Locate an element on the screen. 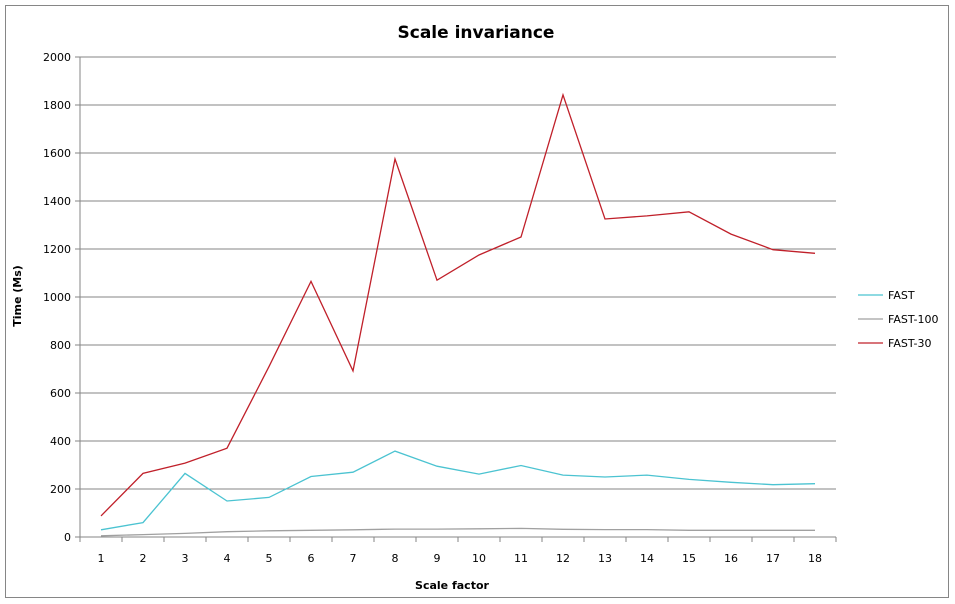 The height and width of the screenshot is (604, 955). y-axis-ticks: 0 200 400 600 800 1000 1200 1400 1600 1800 2000 is located at coordinates (57, 297).